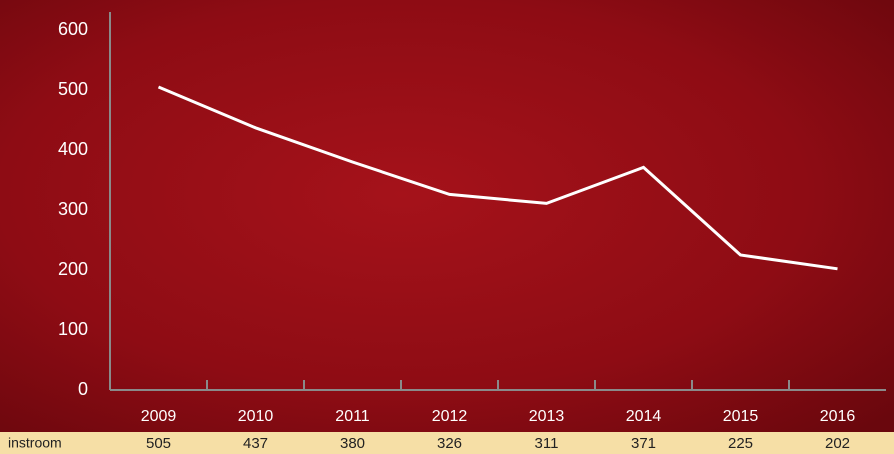 The width and height of the screenshot is (894, 454). What do you see at coordinates (73, 89) in the screenshot?
I see `y-tick-label: 500` at bounding box center [73, 89].